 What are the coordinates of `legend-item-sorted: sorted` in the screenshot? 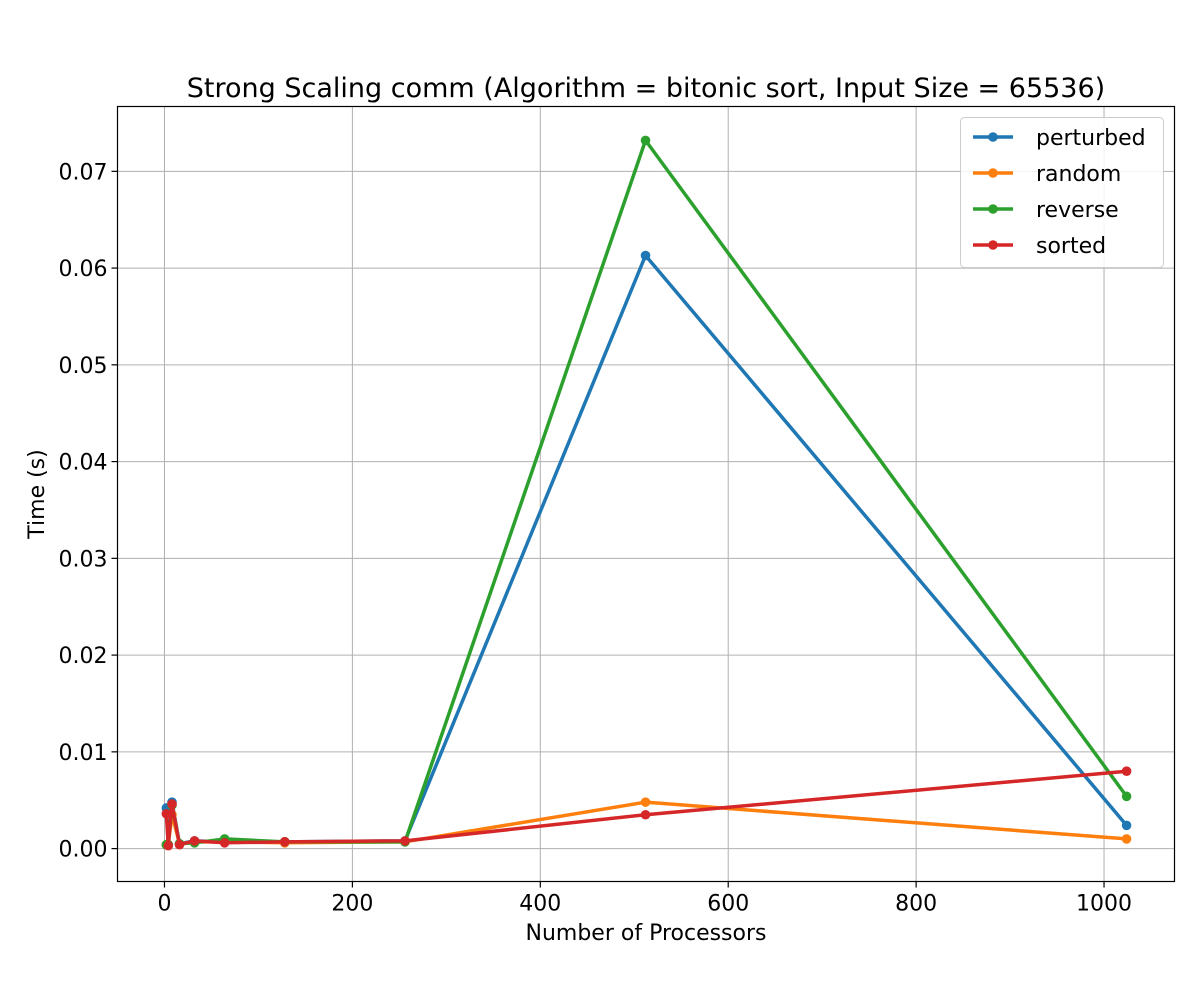 It's located at (1039, 246).